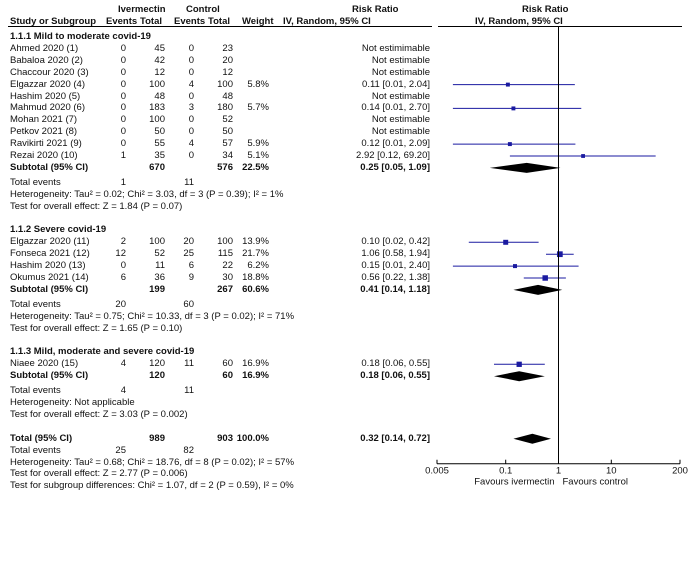 The width and height of the screenshot is (700, 585). Describe the element at coordinates (227, 132) in the screenshot. I see `study-row-total2: 50` at that location.